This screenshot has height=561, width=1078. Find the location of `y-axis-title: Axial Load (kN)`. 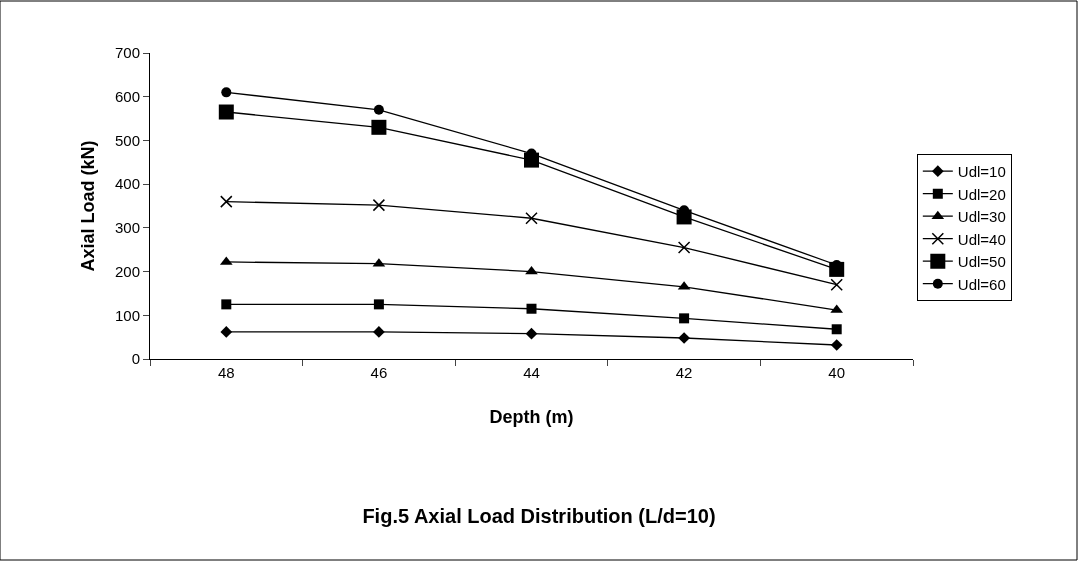

y-axis-title: Axial Load (kN) is located at coordinates (88, 206).